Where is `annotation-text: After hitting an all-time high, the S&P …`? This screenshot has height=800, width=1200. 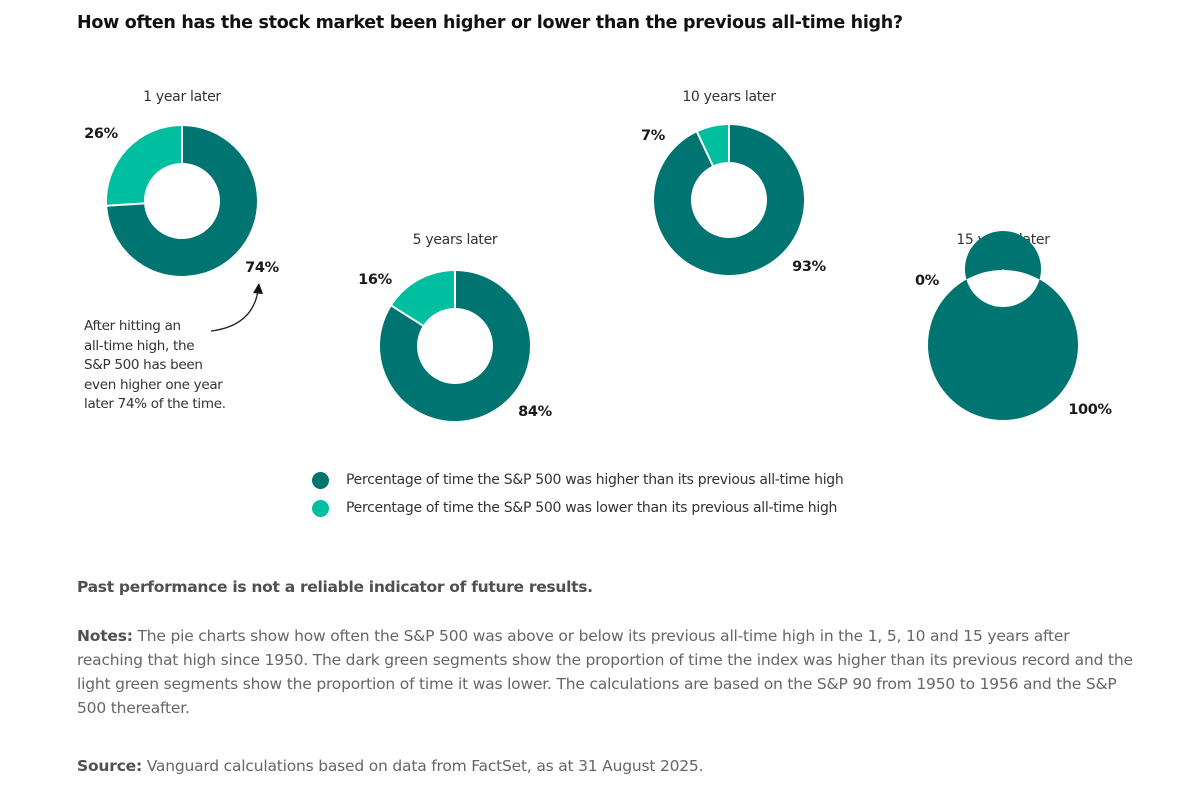
annotation-text: After hitting an all-time high, the S&P … is located at coordinates (171, 366).